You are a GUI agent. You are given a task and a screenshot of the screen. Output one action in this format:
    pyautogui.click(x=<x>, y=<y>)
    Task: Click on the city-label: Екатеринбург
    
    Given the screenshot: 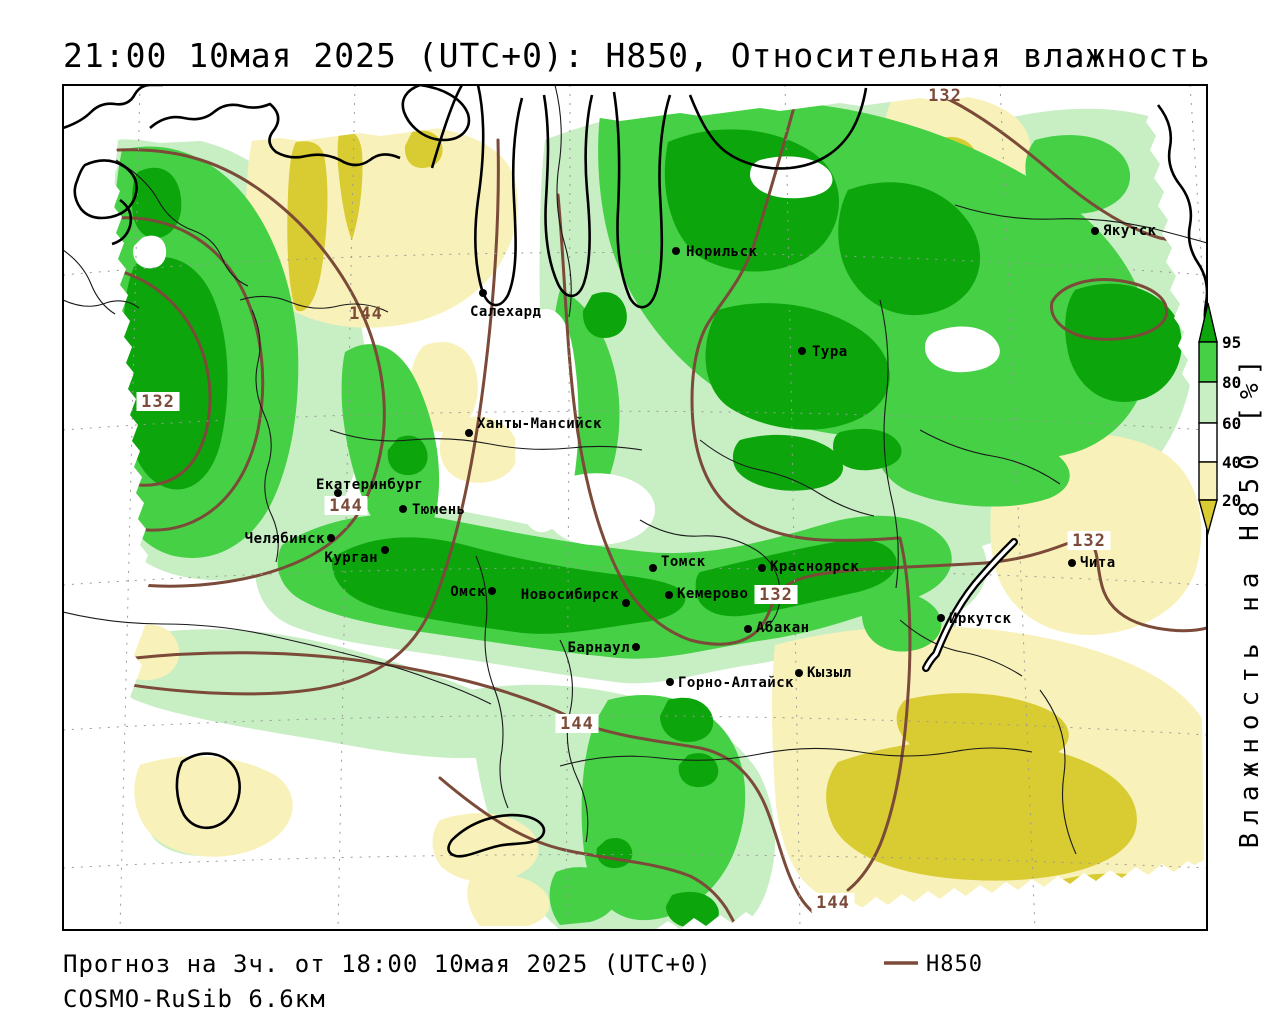 What is the action you would take?
    pyautogui.click(x=369, y=485)
    